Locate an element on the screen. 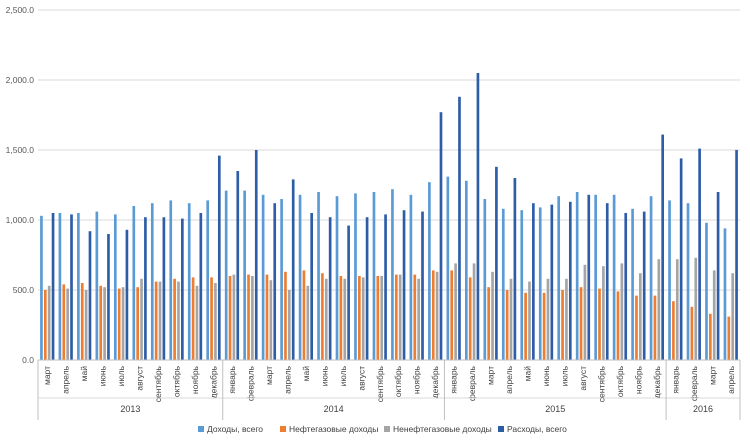 This screenshot has width=750, height=446. legend-swatch is located at coordinates (387, 429).